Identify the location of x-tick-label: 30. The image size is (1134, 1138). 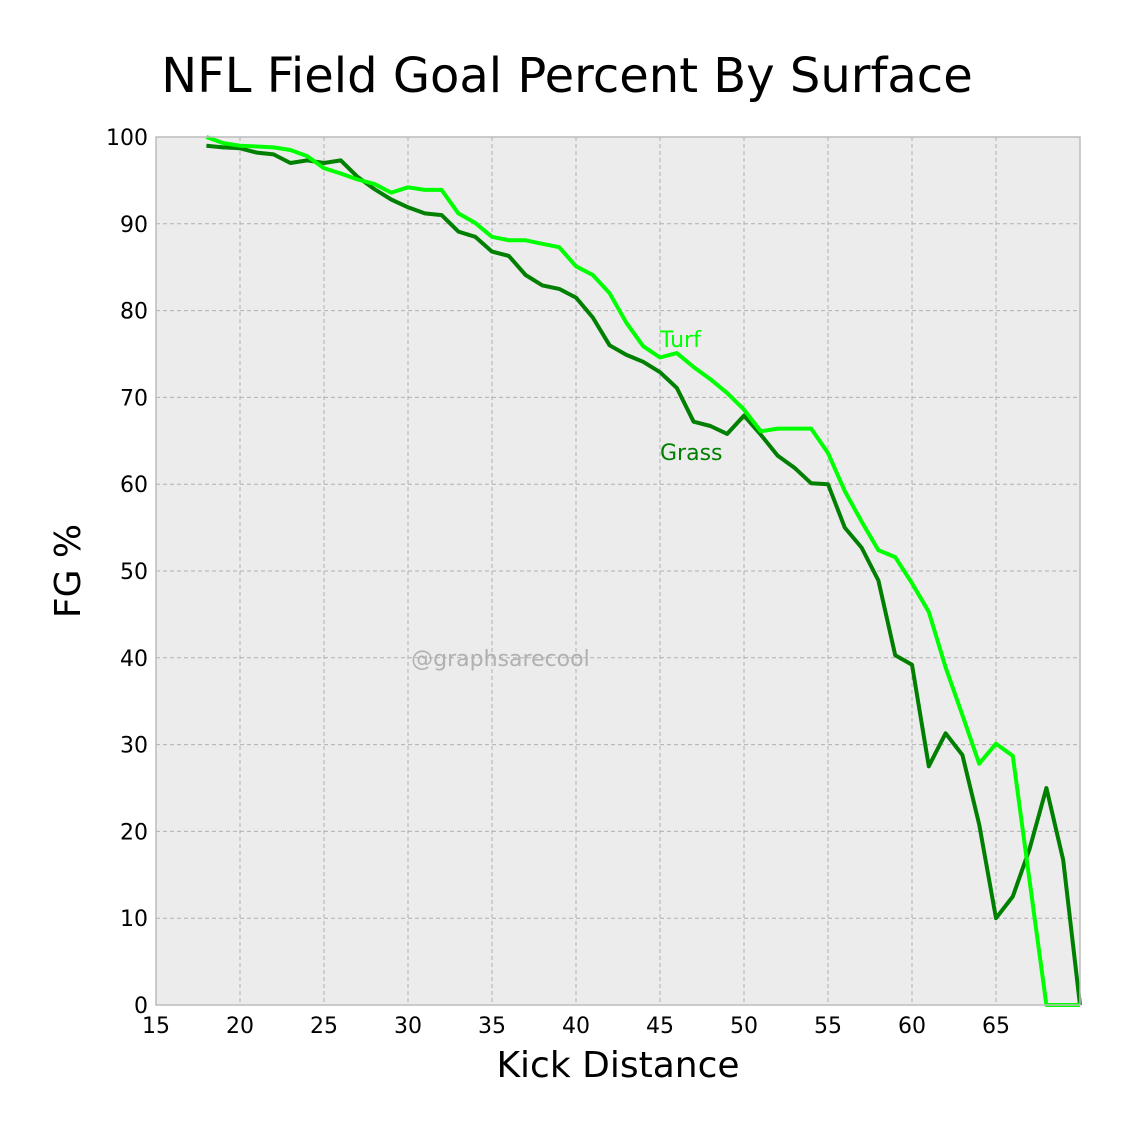
(408, 1026).